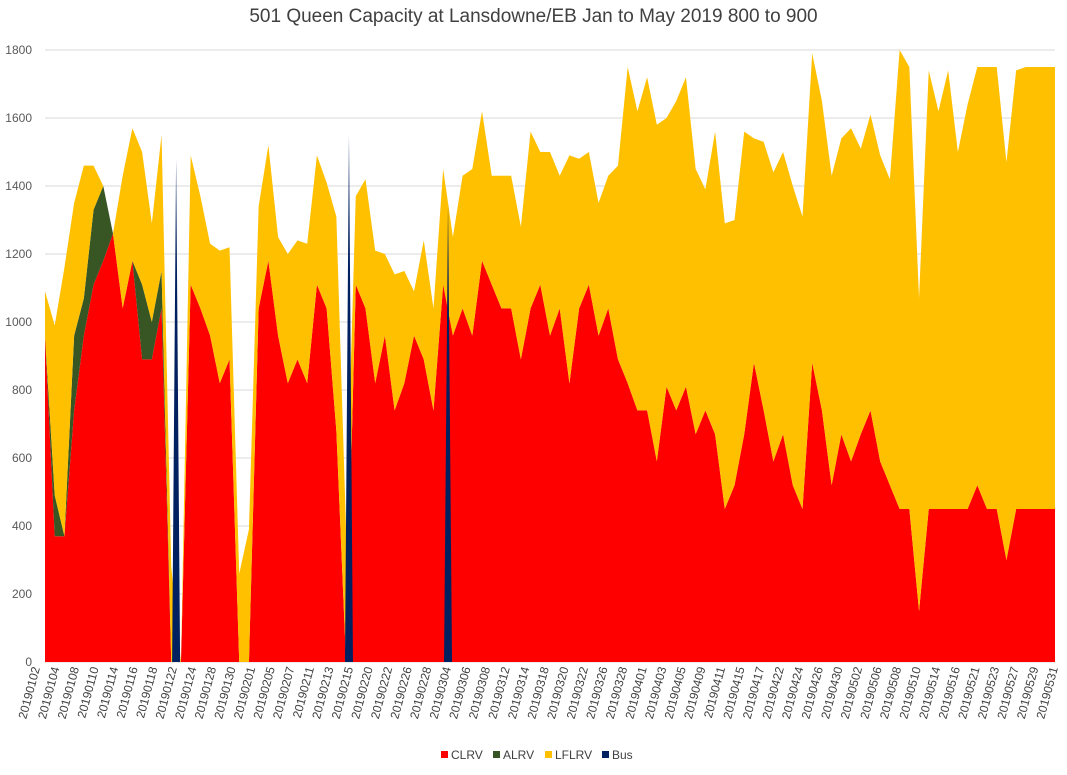  What do you see at coordinates (496, 754) in the screenshot?
I see `legend-swatch-alrv` at bounding box center [496, 754].